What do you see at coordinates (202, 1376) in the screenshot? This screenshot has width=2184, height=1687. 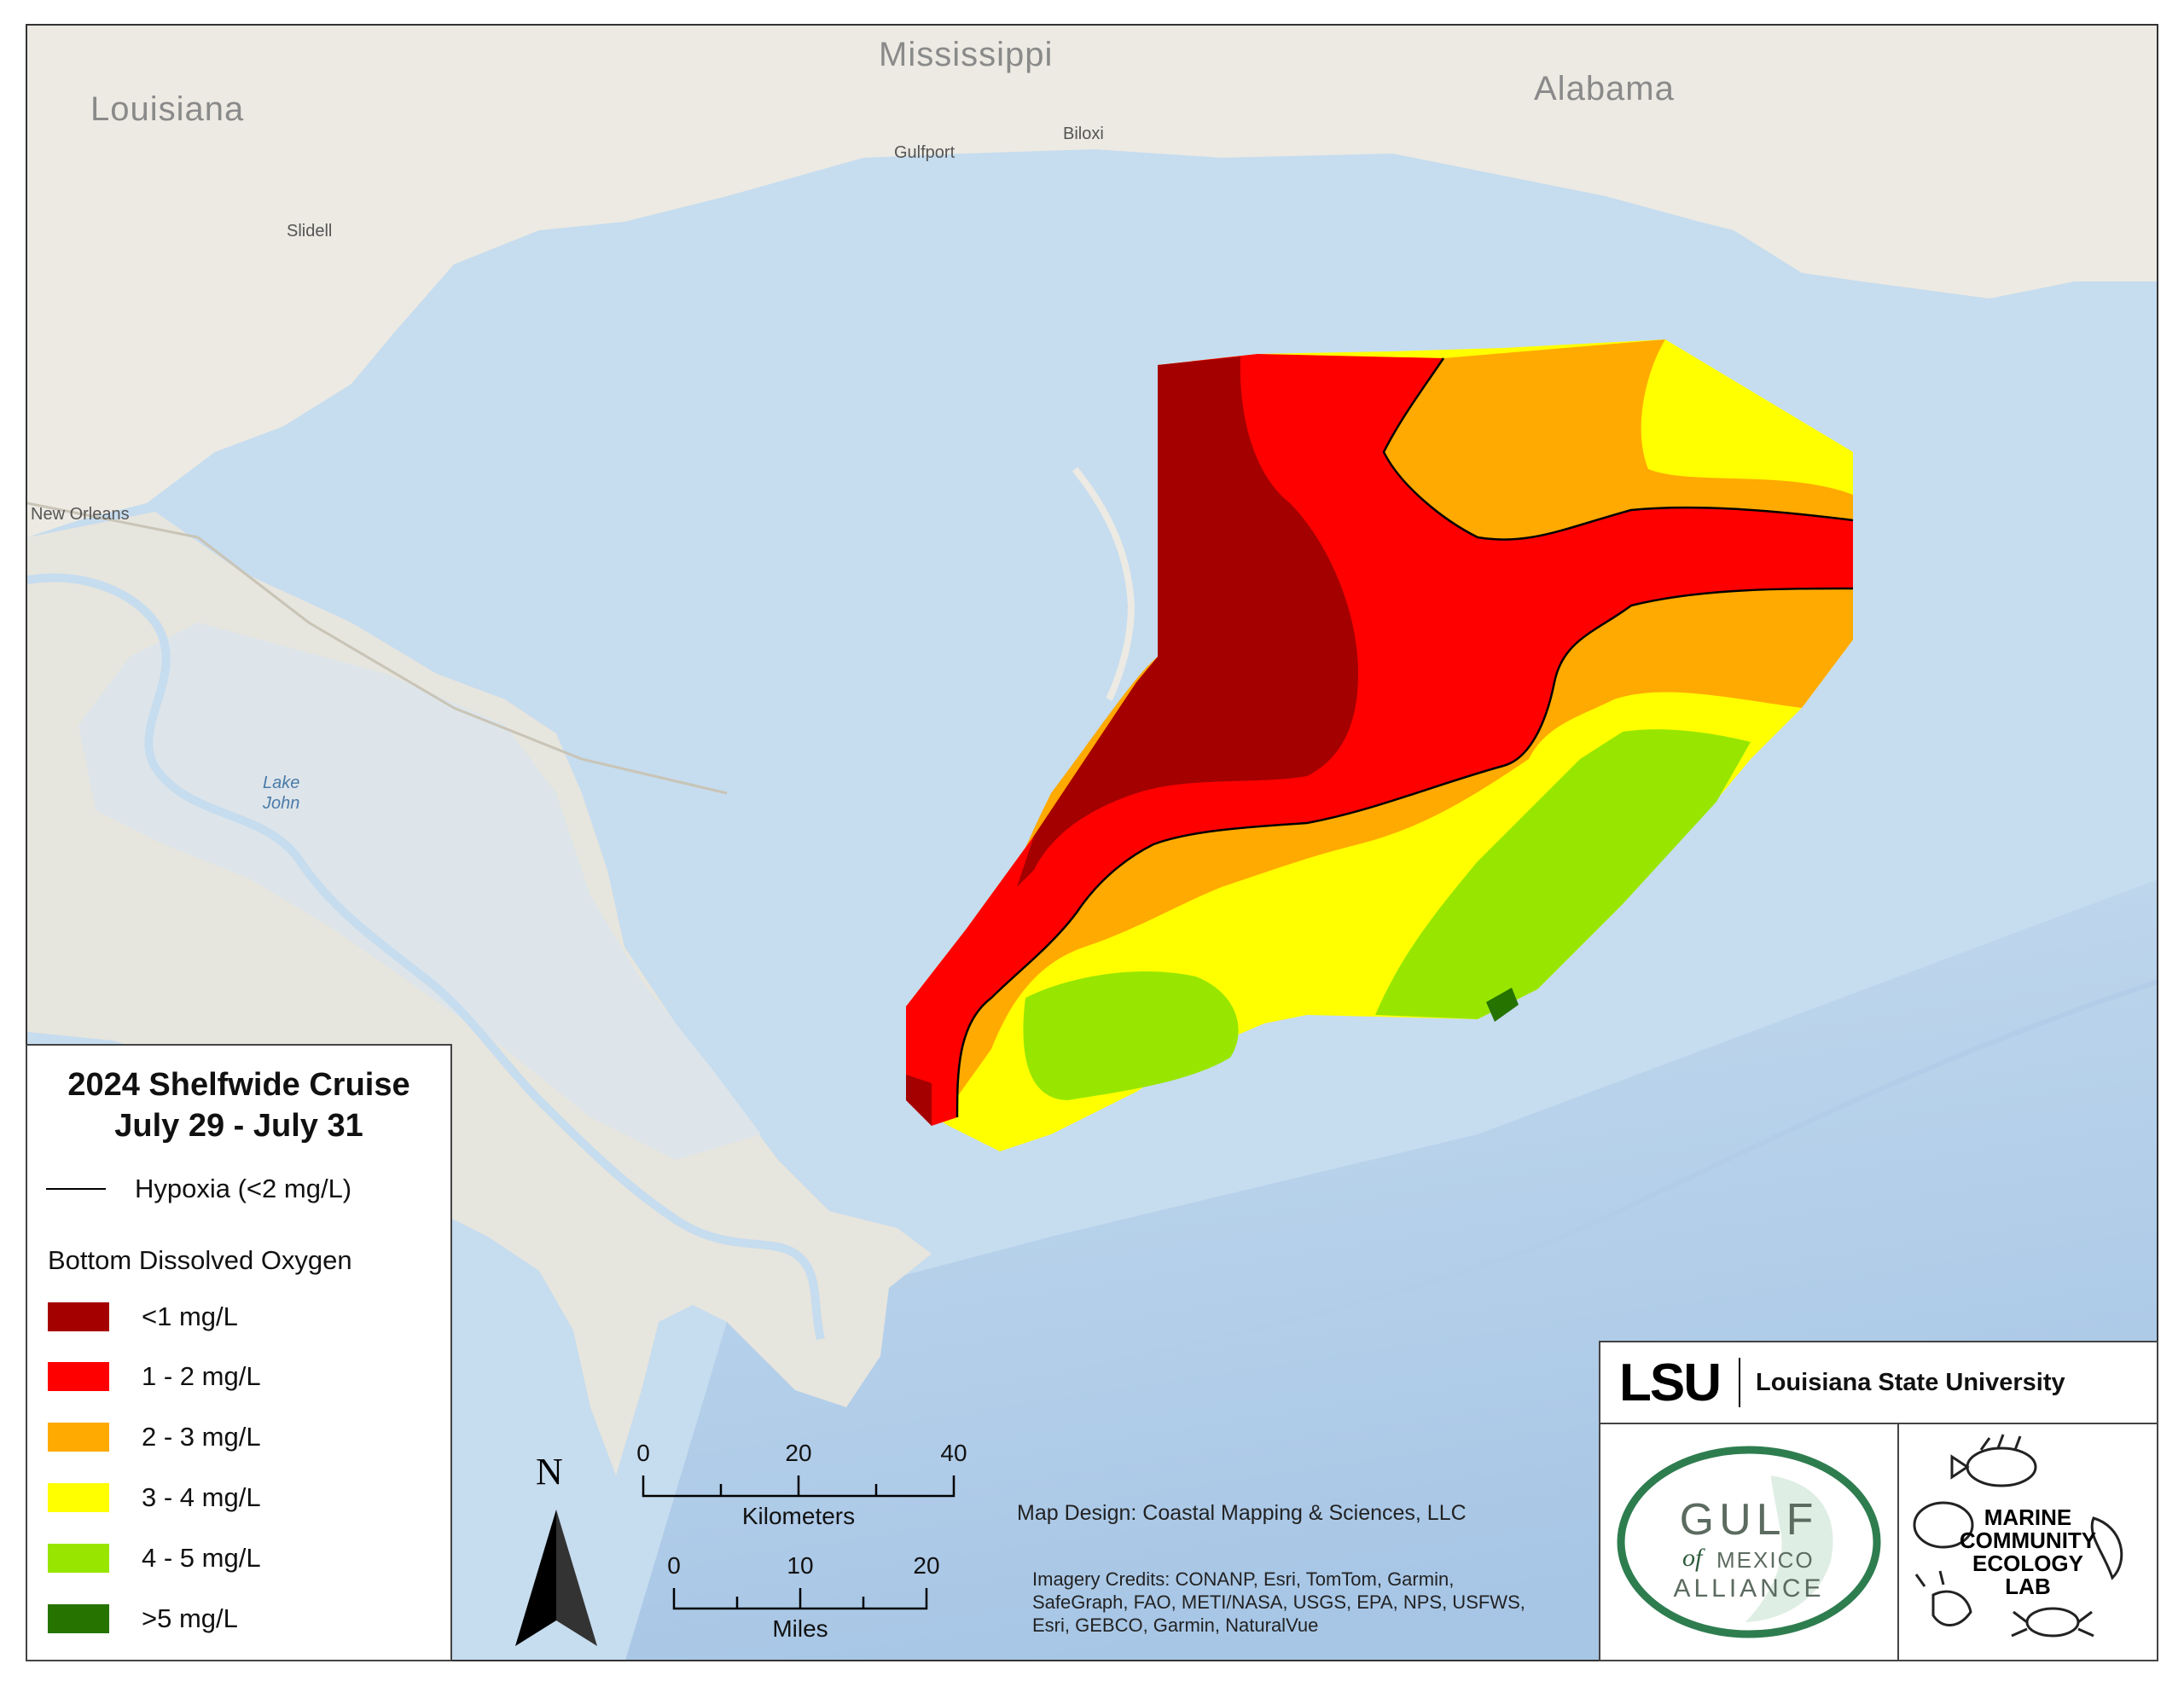 I see `legend-class-label: 1 - 2 mg/L` at bounding box center [202, 1376].